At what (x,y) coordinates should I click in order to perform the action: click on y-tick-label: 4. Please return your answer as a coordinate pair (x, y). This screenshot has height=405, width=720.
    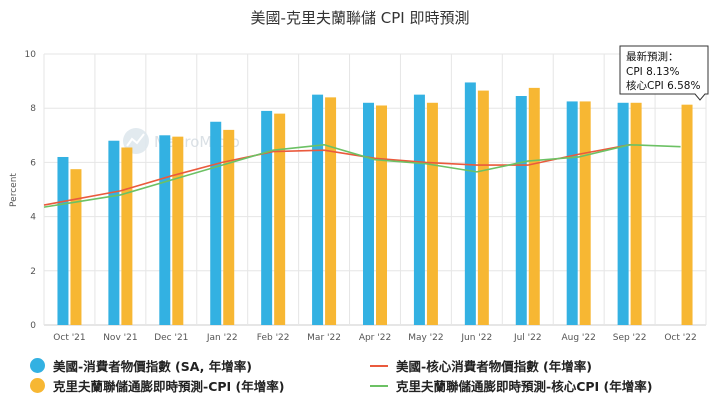
    Looking at the image, I should click on (33, 218).